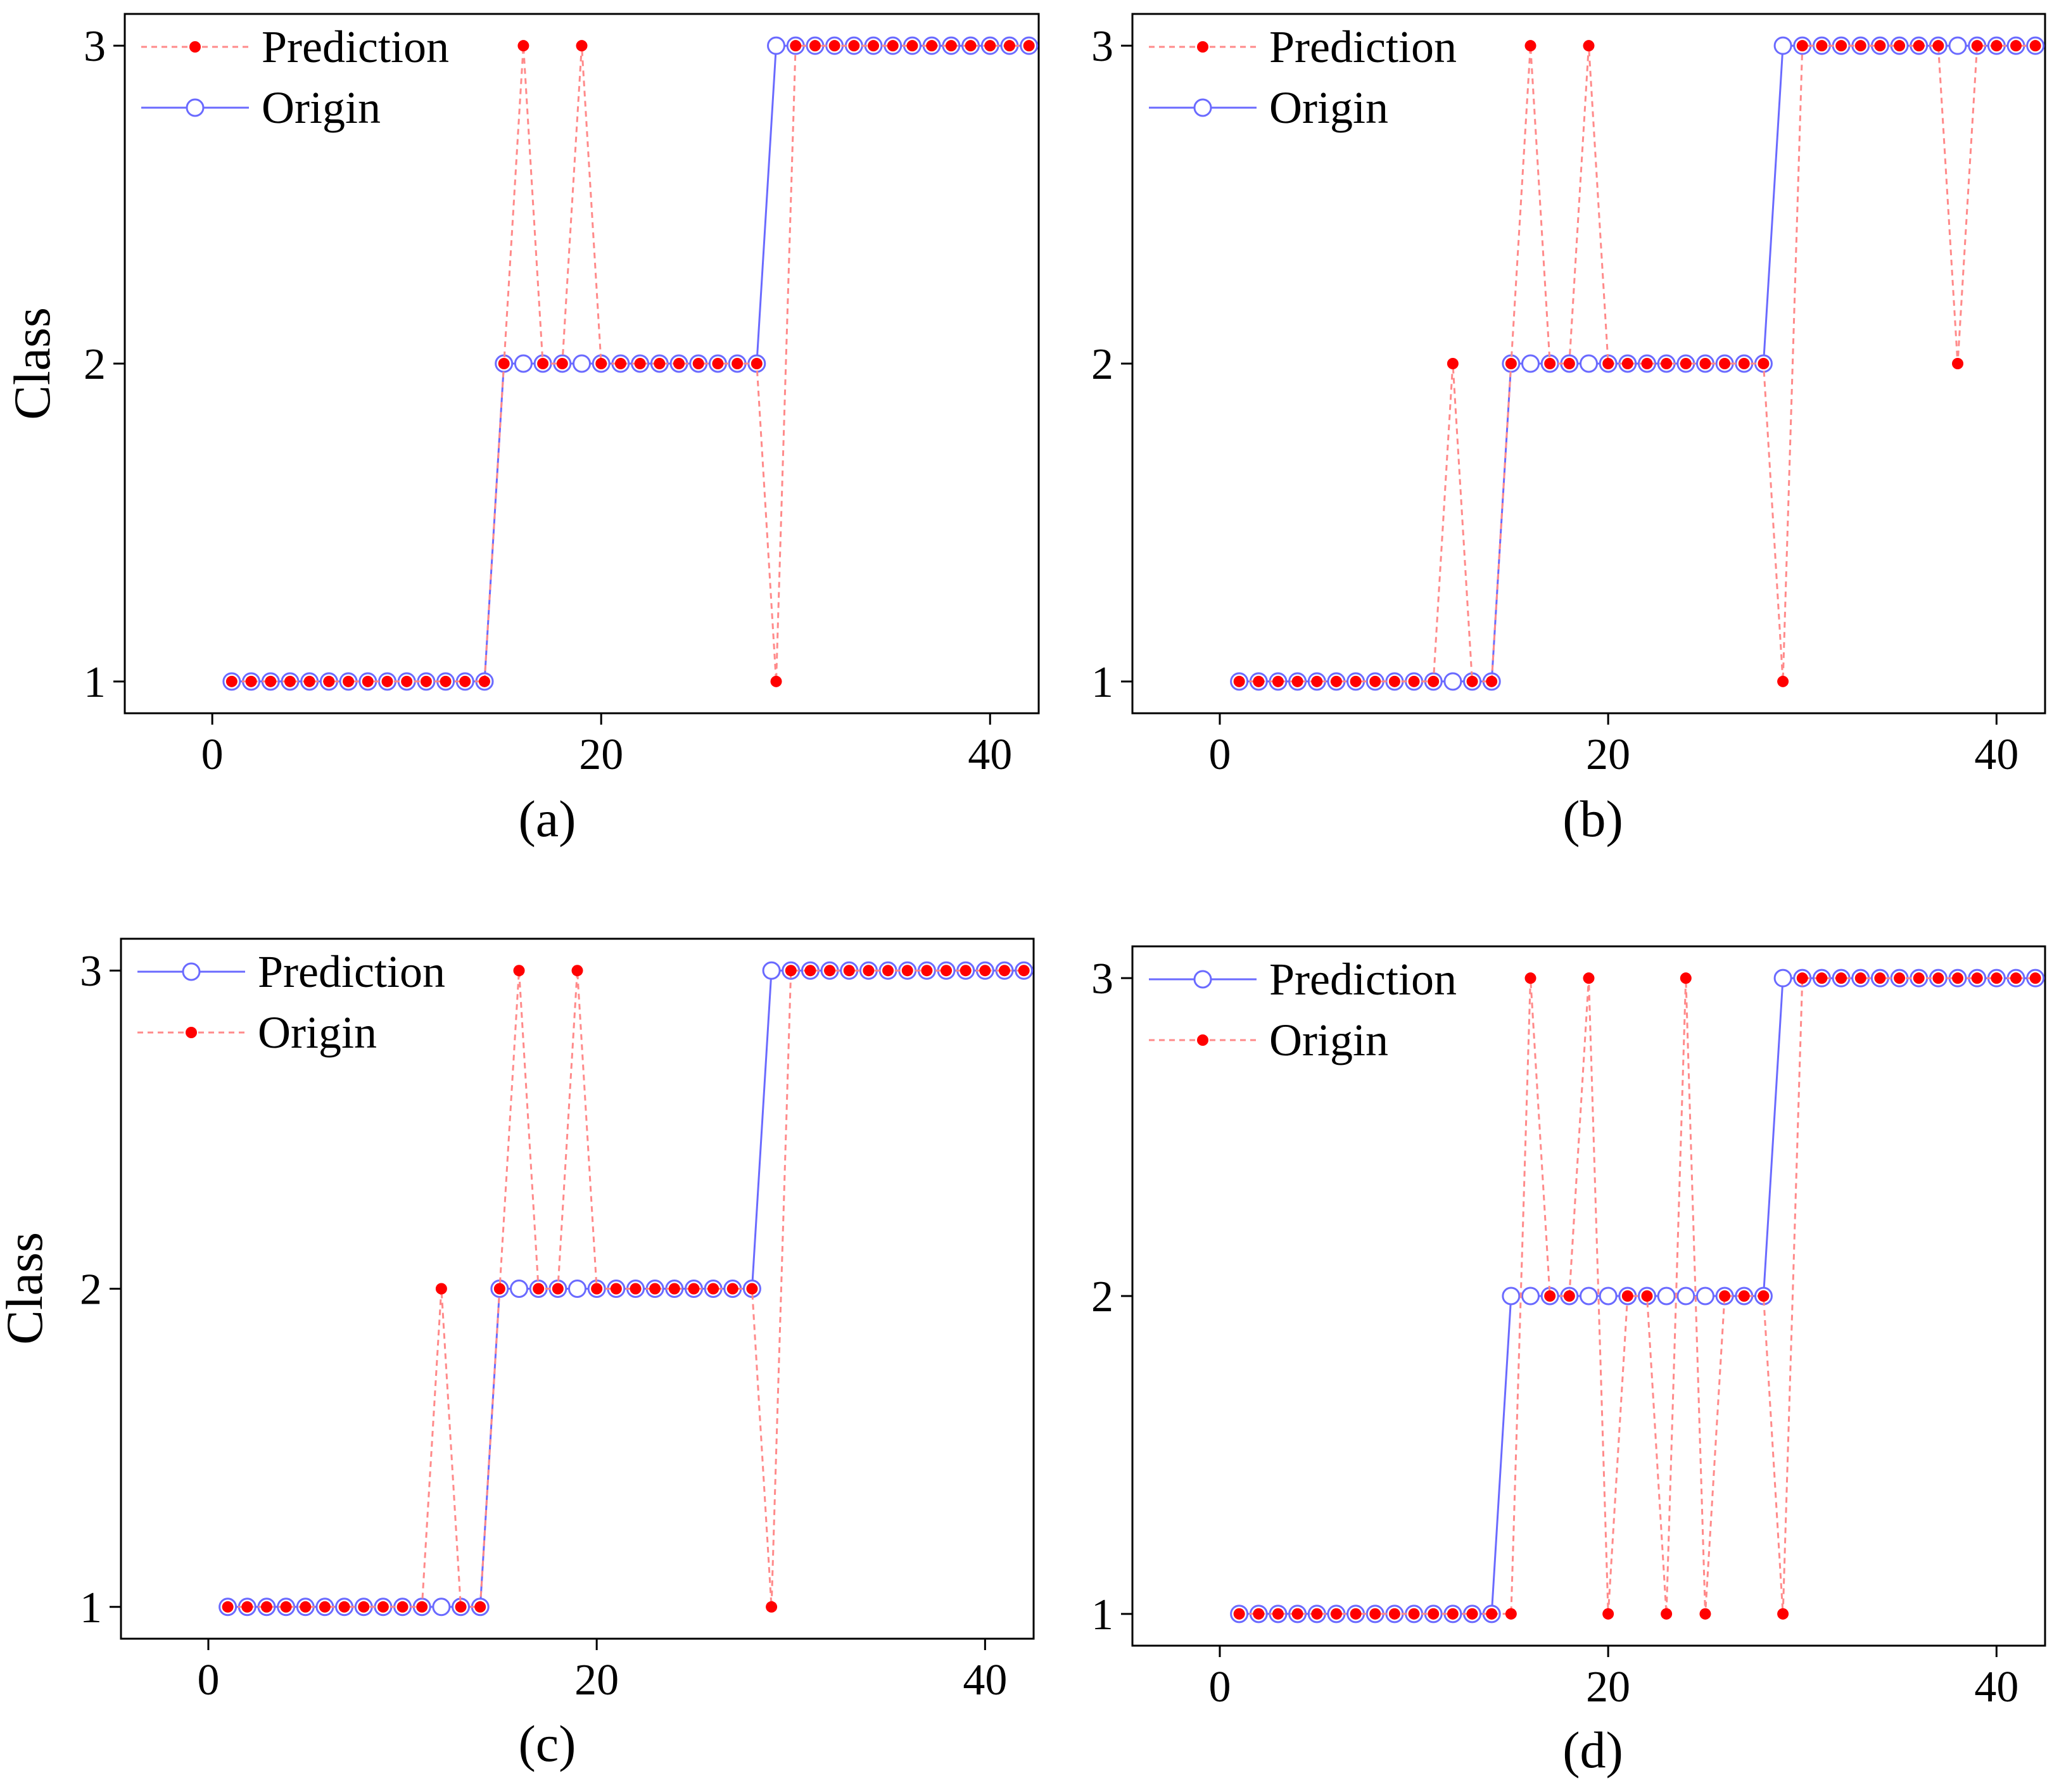  I want to click on x-tick-label: 20, so click(1608, 1688).